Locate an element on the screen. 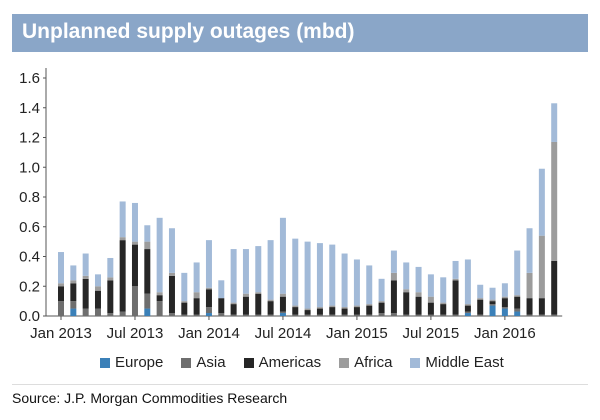 The image size is (600, 420). x-tick-label: Jul 2015 is located at coordinates (431, 333).